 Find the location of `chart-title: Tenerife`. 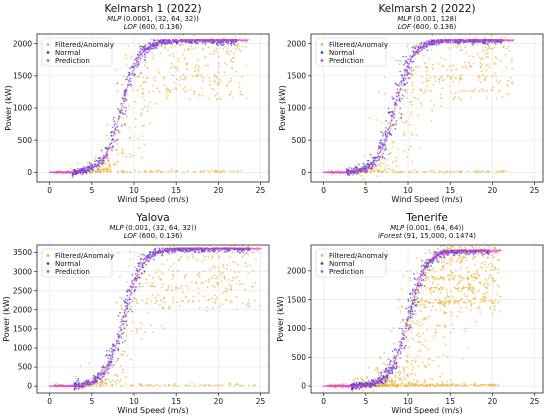

chart-title: Tenerife is located at coordinates (426, 218).